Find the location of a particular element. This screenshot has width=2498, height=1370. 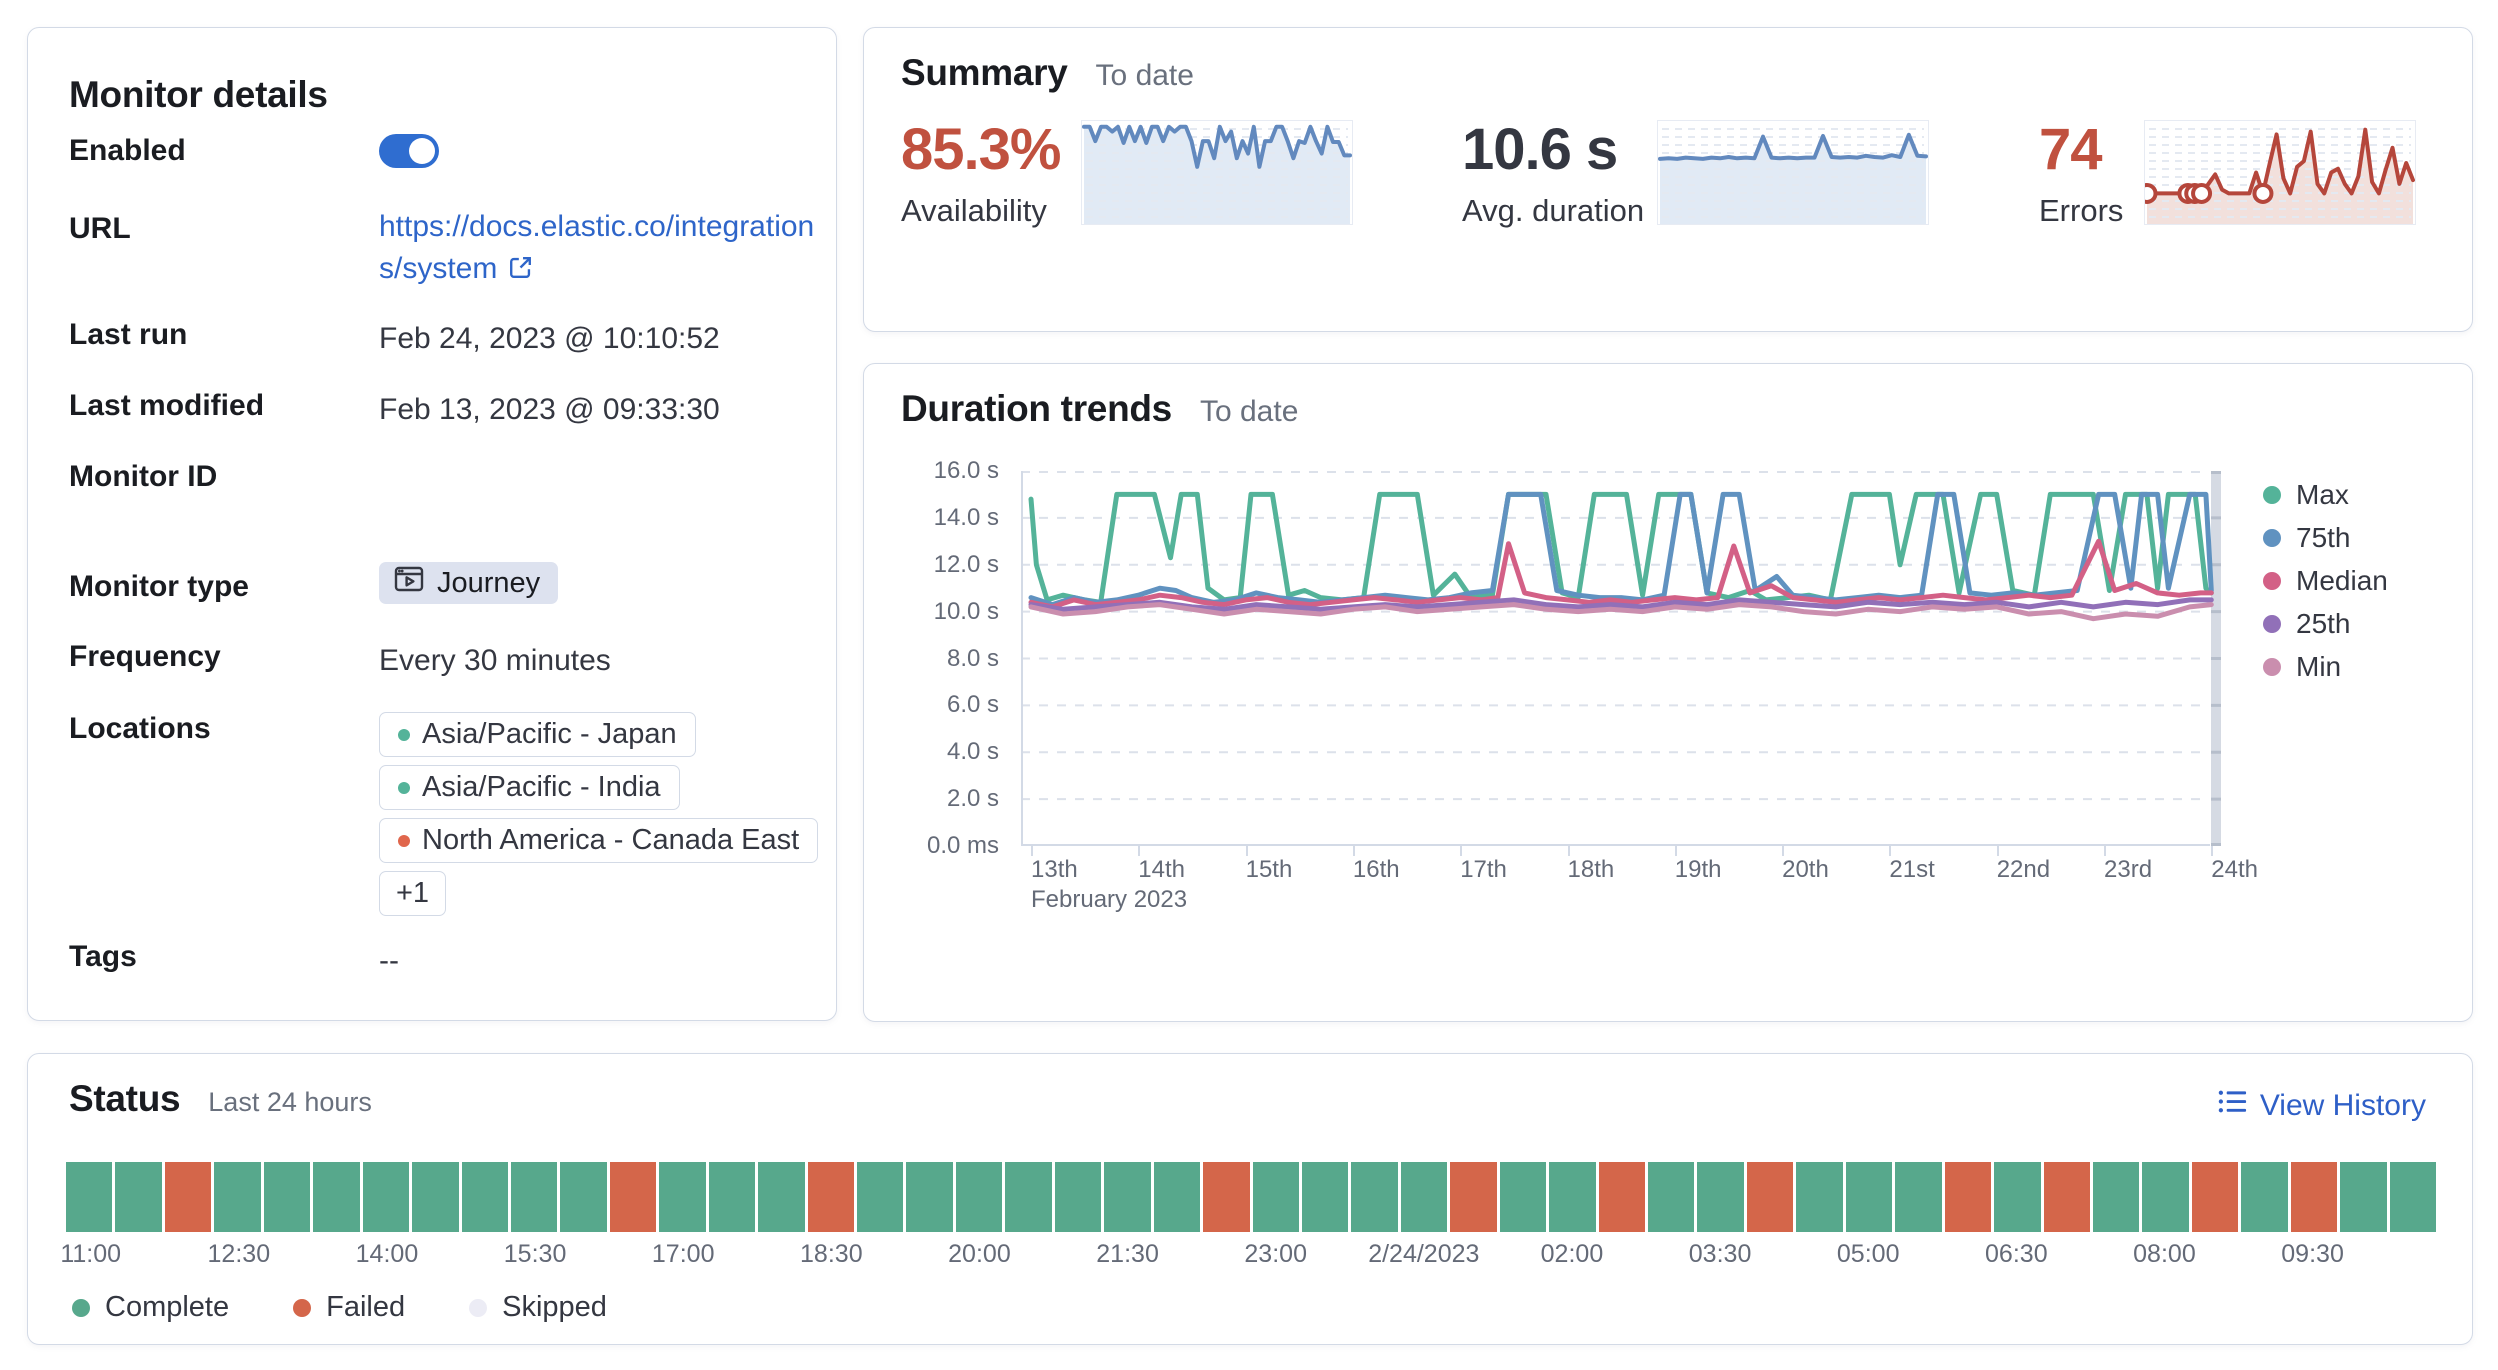

monitor-details-title: Monitor details is located at coordinates (198, 94).